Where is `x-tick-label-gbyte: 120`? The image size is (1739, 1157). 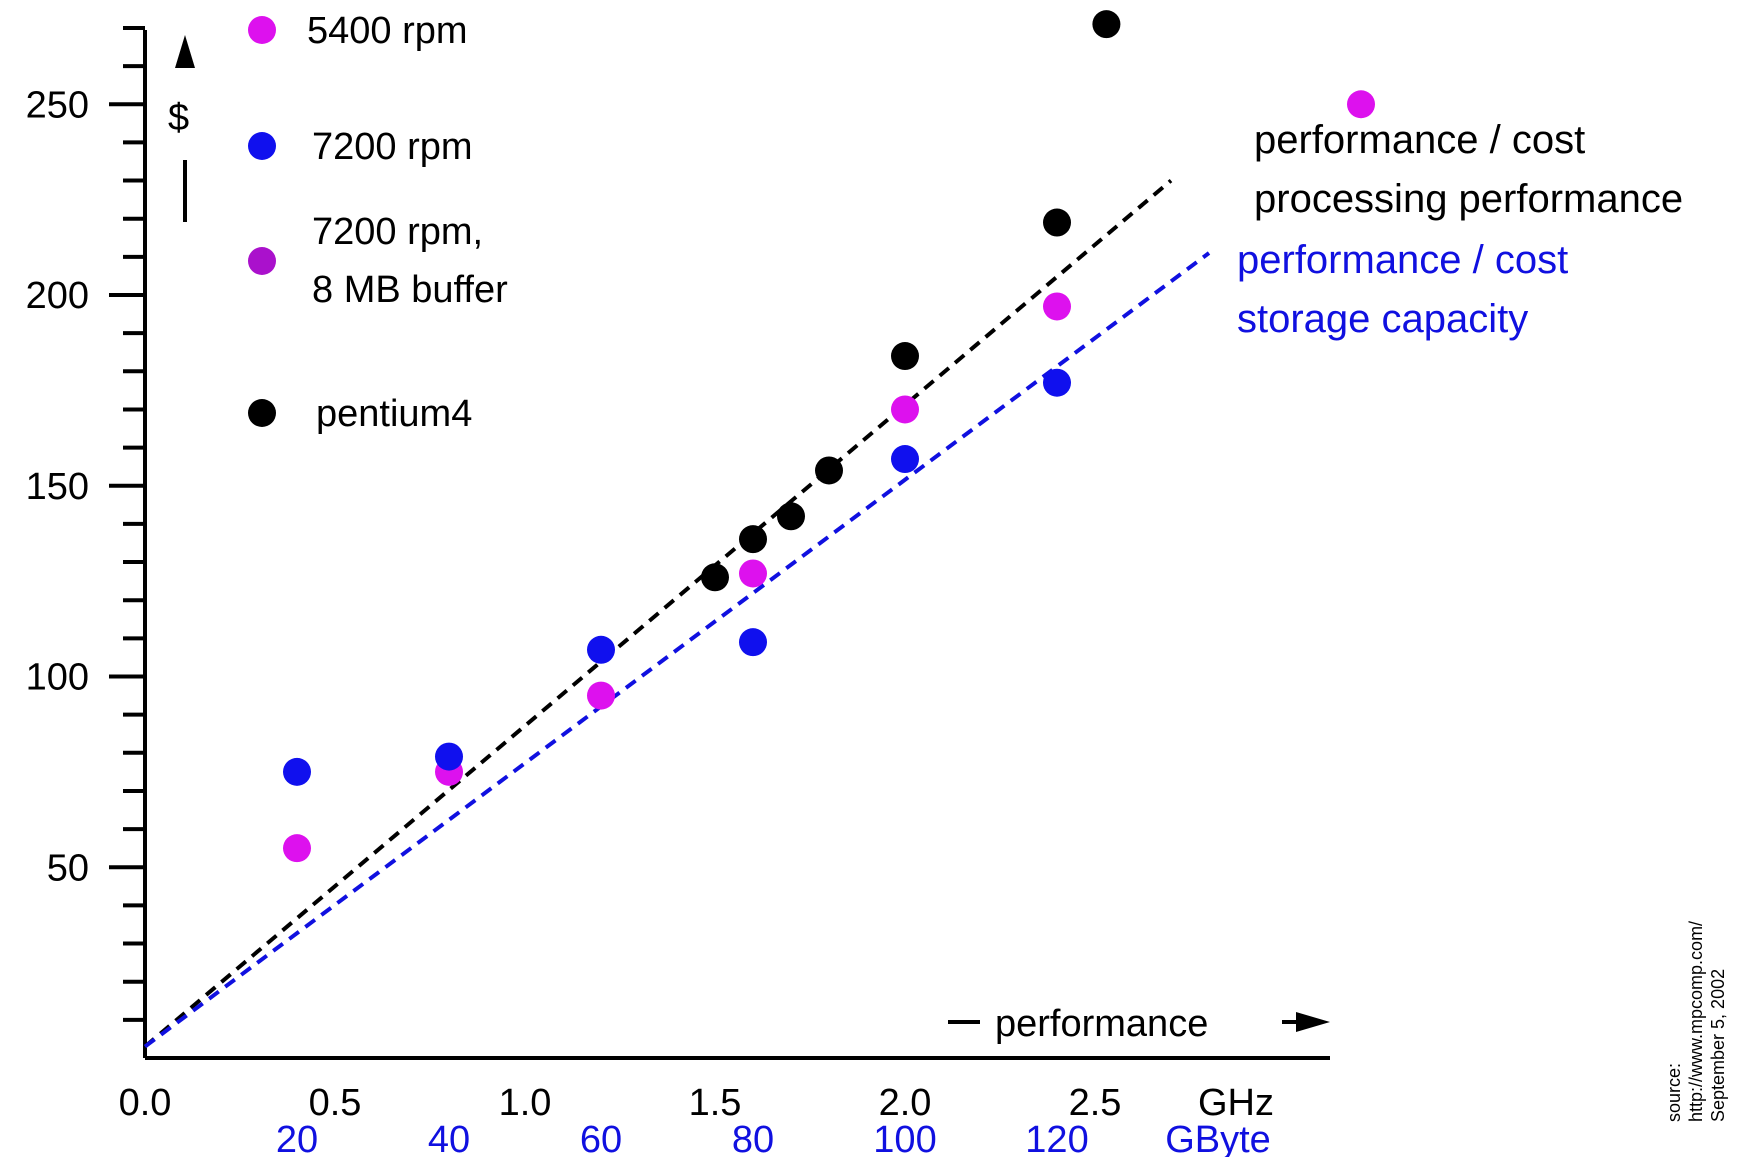
x-tick-label-gbyte: 120 is located at coordinates (1056, 1138).